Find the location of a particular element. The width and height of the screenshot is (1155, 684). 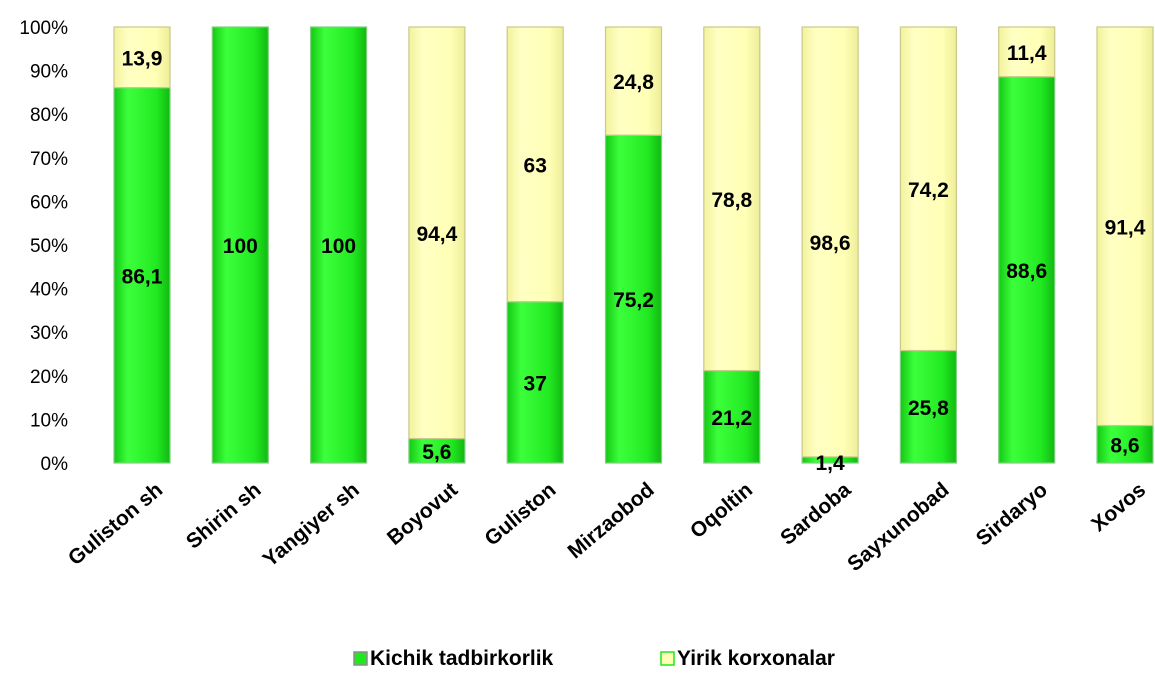

data-label: 94,4 is located at coordinates (436, 234).